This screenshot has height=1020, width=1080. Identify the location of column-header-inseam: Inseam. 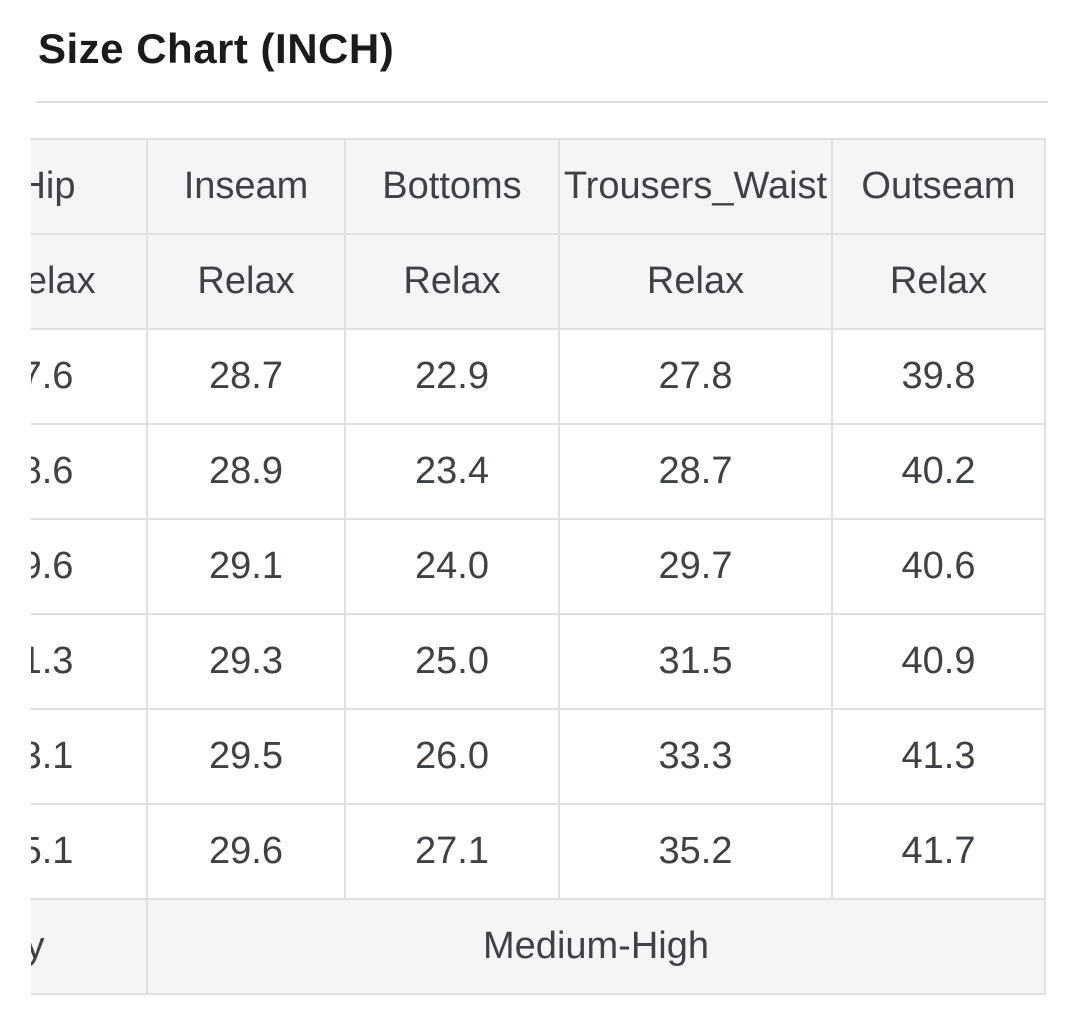
(246, 187).